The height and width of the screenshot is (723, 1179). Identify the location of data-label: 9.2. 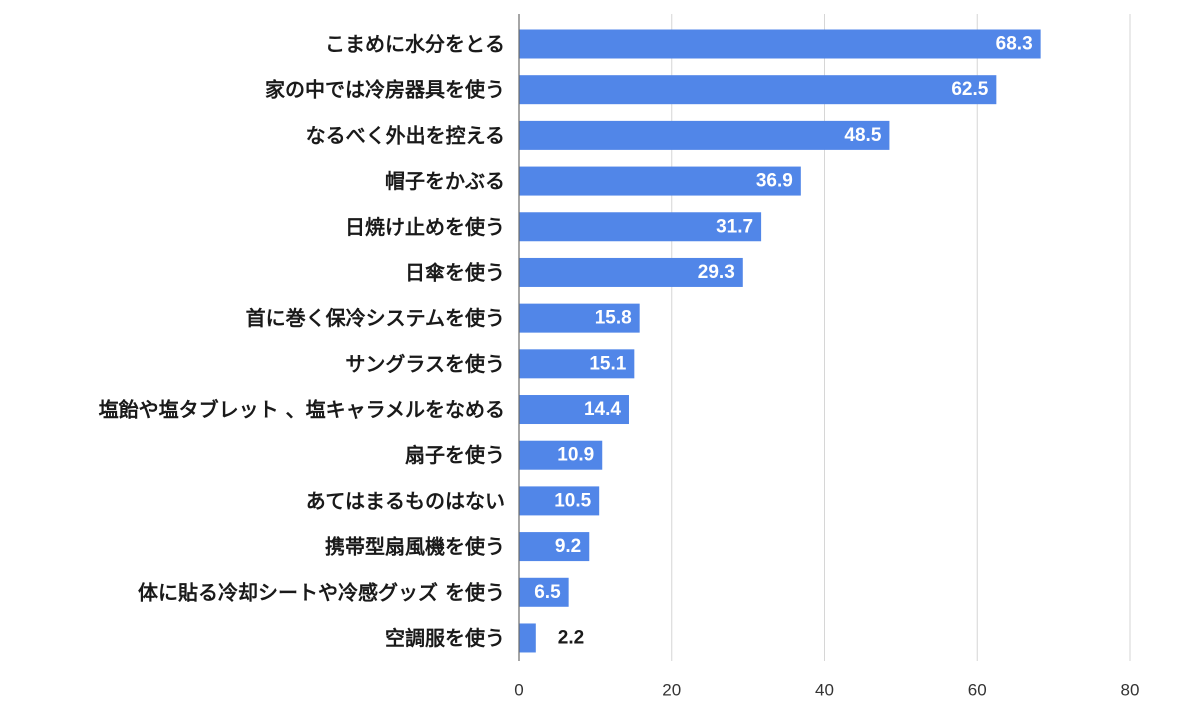
(568, 546).